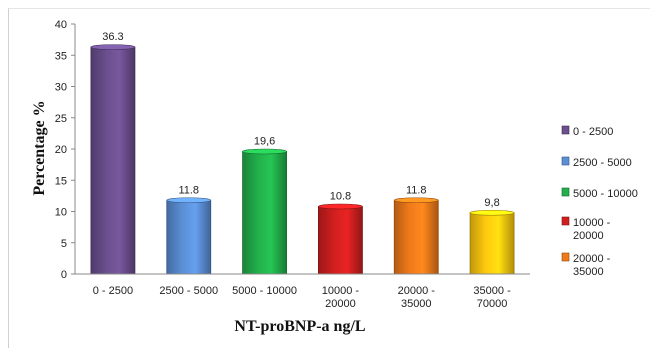 This screenshot has width=651, height=349. I want to click on y-tick-label: 10, so click(61, 213).